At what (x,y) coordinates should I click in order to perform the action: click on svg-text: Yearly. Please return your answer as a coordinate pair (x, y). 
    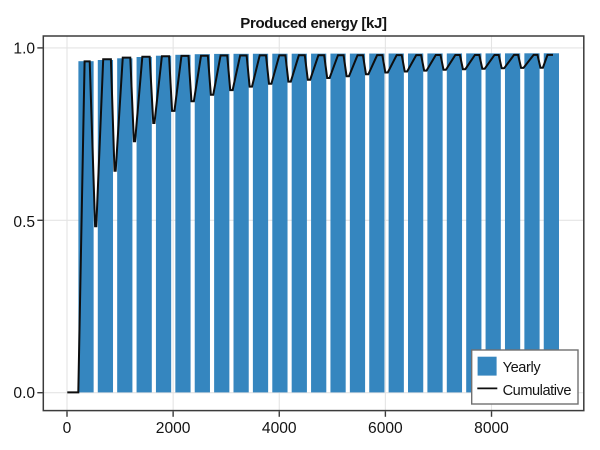
    Looking at the image, I should click on (522, 368).